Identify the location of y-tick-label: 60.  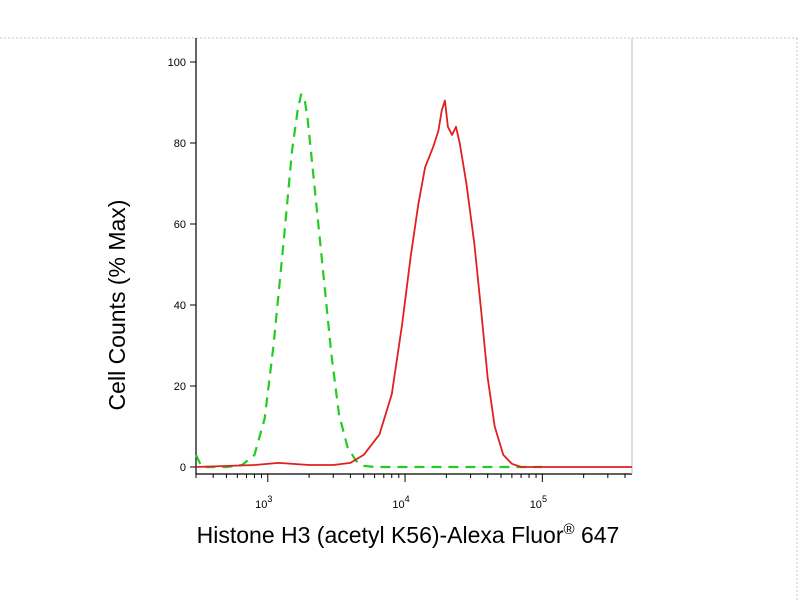
(180, 225).